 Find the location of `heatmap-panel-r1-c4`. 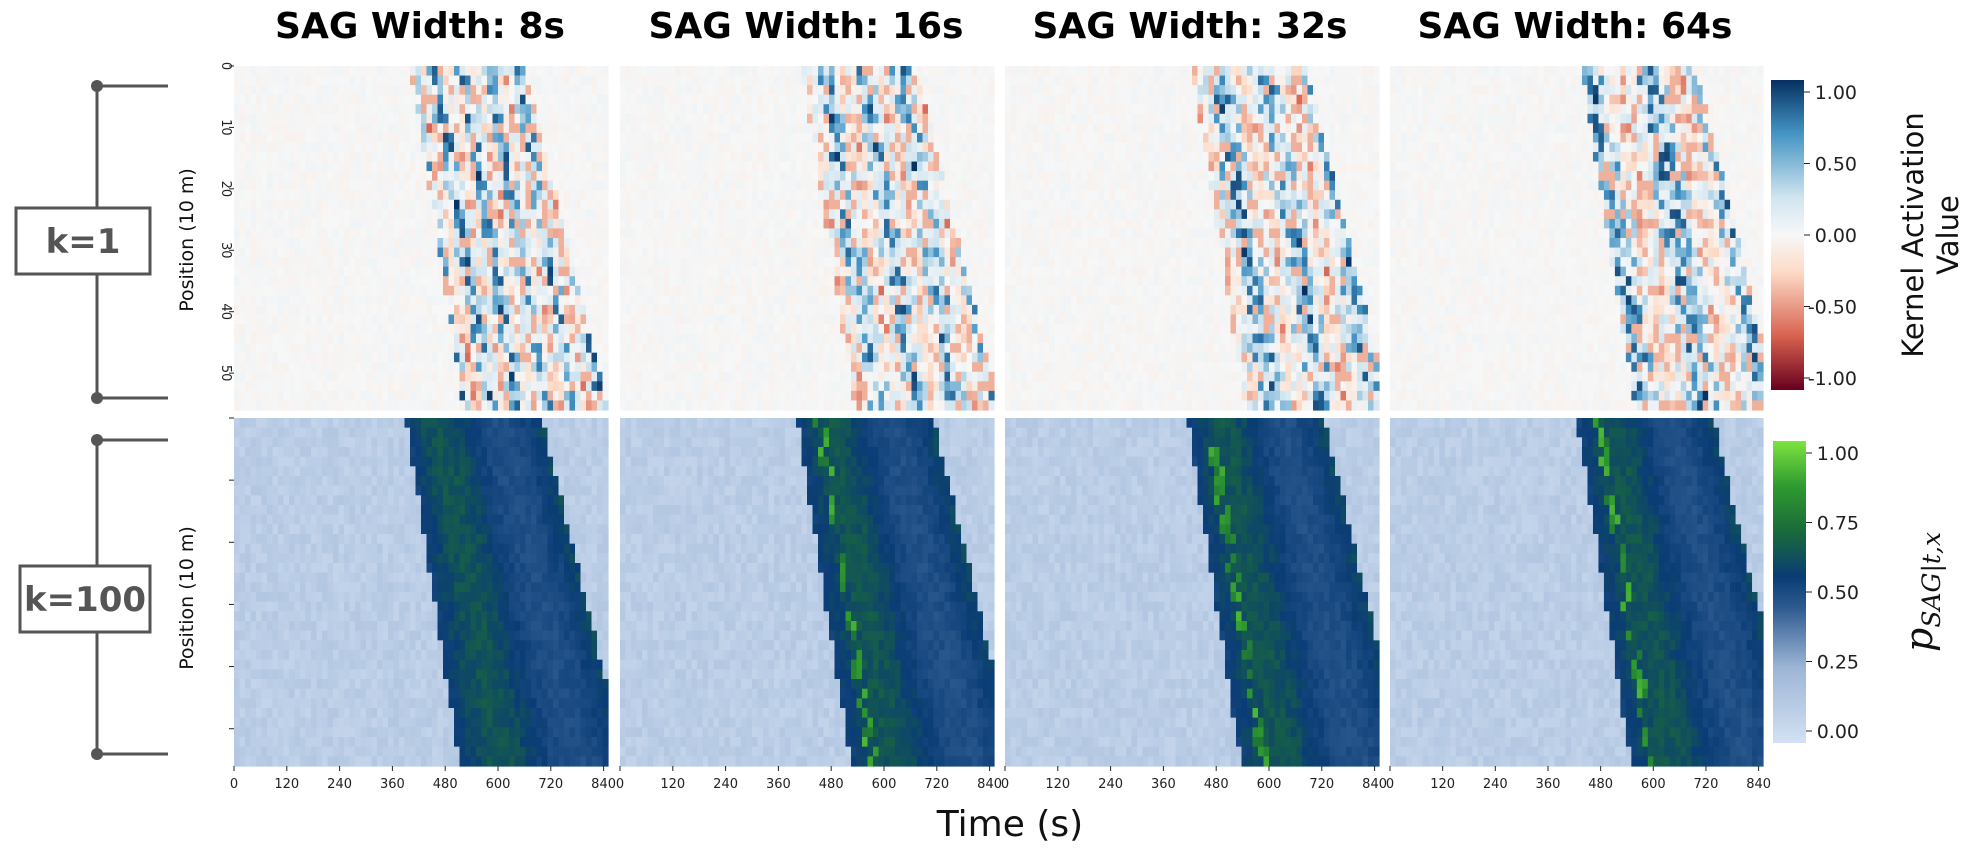

heatmap-panel-r1-c4 is located at coordinates (1577, 238).